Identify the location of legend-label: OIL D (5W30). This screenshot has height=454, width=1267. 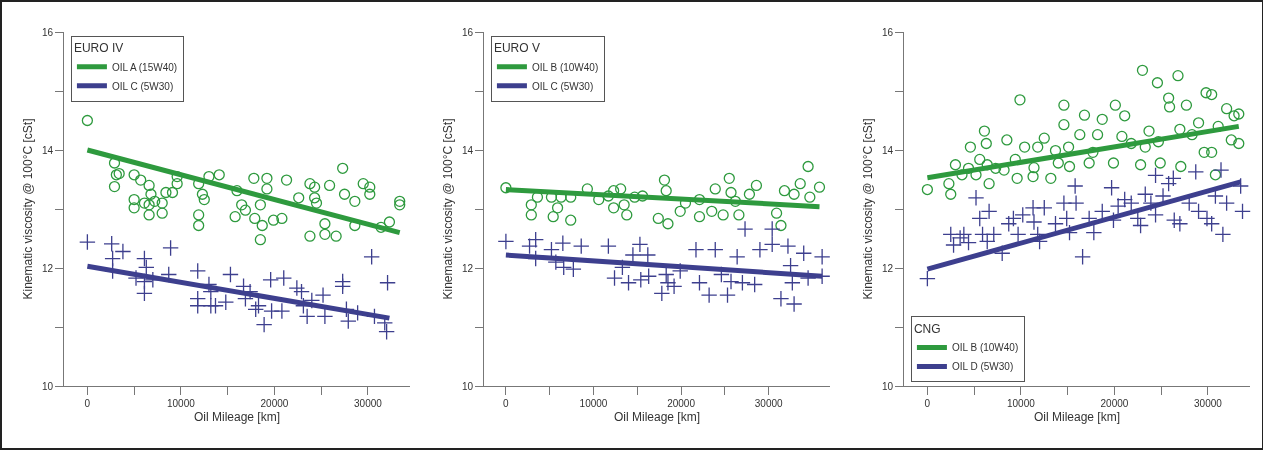
(982, 367).